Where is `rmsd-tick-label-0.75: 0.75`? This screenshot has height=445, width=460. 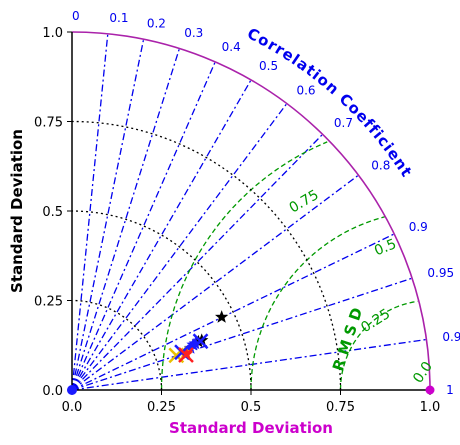
rmsd-tick-label-0.75: 0.75 is located at coordinates (304, 201).